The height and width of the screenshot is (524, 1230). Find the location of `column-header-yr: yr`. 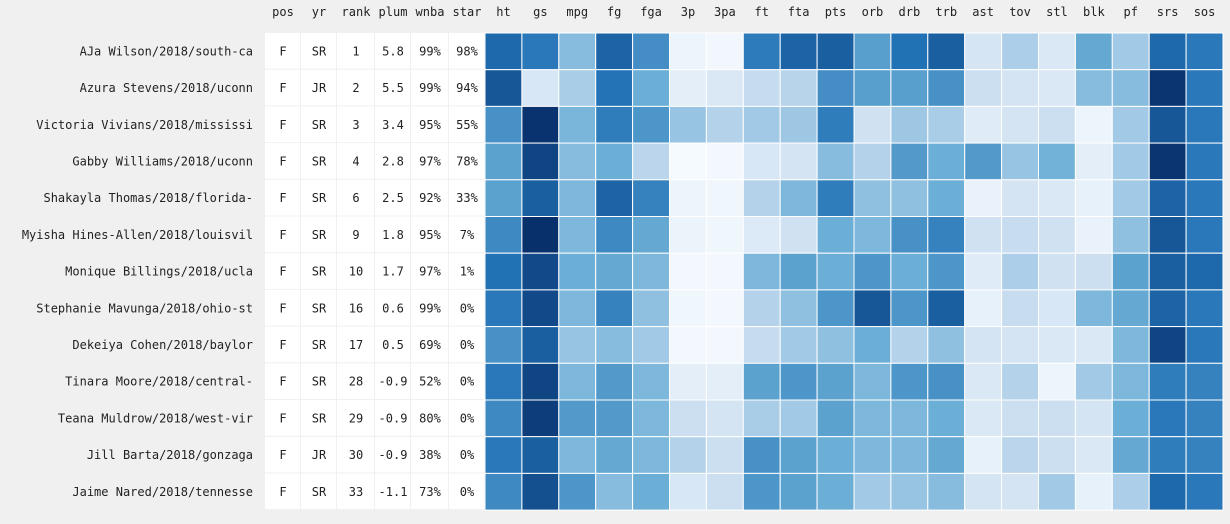

column-header-yr: yr is located at coordinates (319, 12).